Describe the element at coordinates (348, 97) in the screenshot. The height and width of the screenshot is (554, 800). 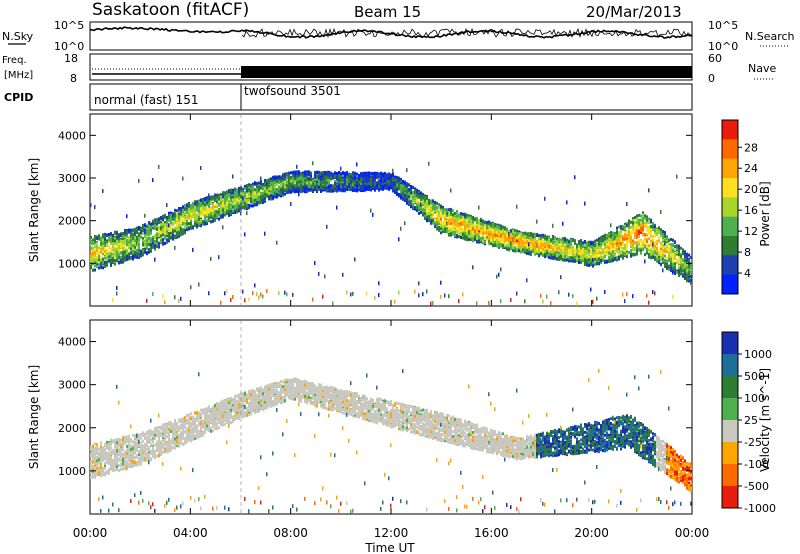
I see `cpid-panel: CPID normal (fast) 151 twofsound 3501` at that location.